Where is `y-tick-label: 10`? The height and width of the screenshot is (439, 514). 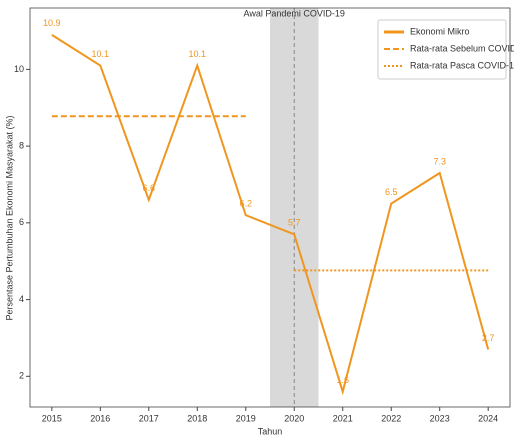
y-tick-label: 10 is located at coordinates (19, 69).